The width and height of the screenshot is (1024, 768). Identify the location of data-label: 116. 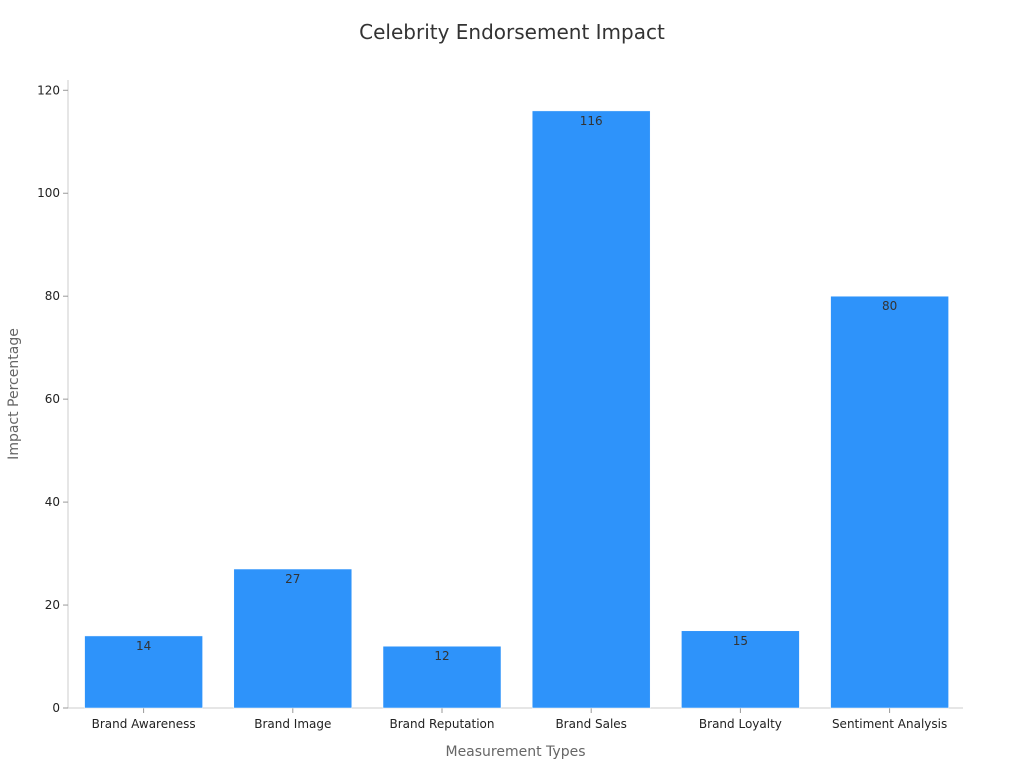
(591, 121).